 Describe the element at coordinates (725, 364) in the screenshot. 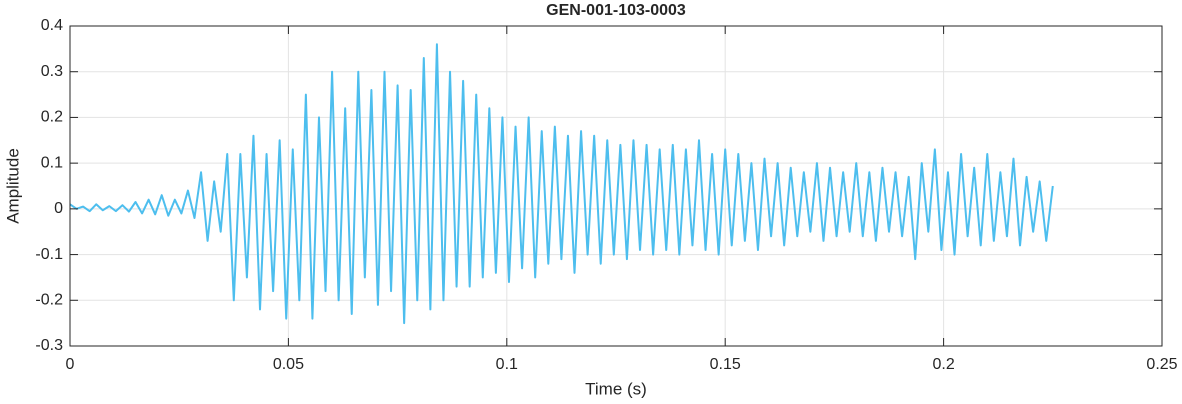

I see `x-tick-label: 0.15` at that location.